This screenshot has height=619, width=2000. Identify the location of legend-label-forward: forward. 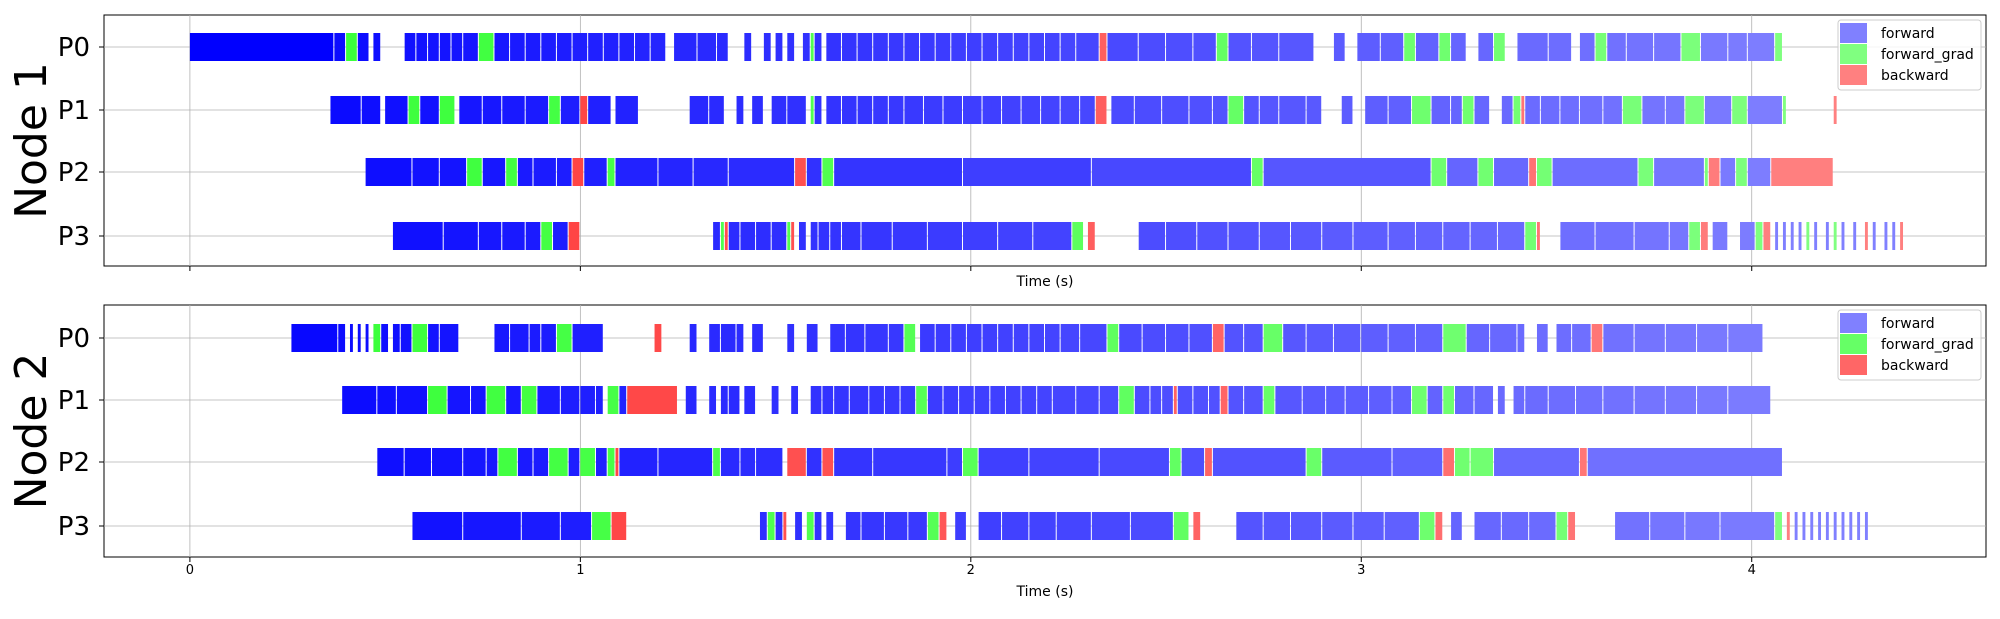
(1908, 34).